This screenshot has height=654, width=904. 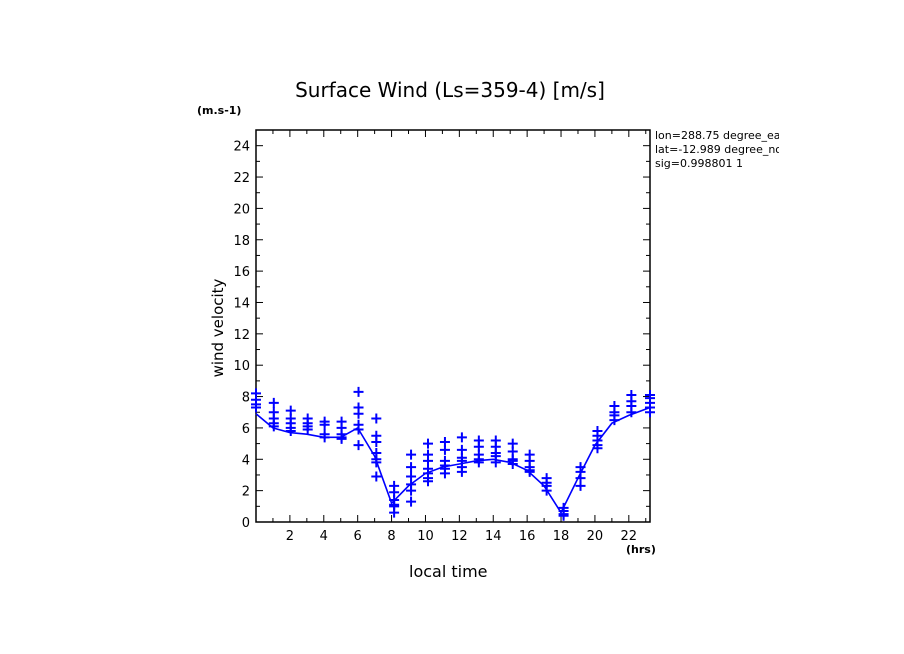 I want to click on info-lat: lat=-12.989 degree_north, so click(x=717, y=149).